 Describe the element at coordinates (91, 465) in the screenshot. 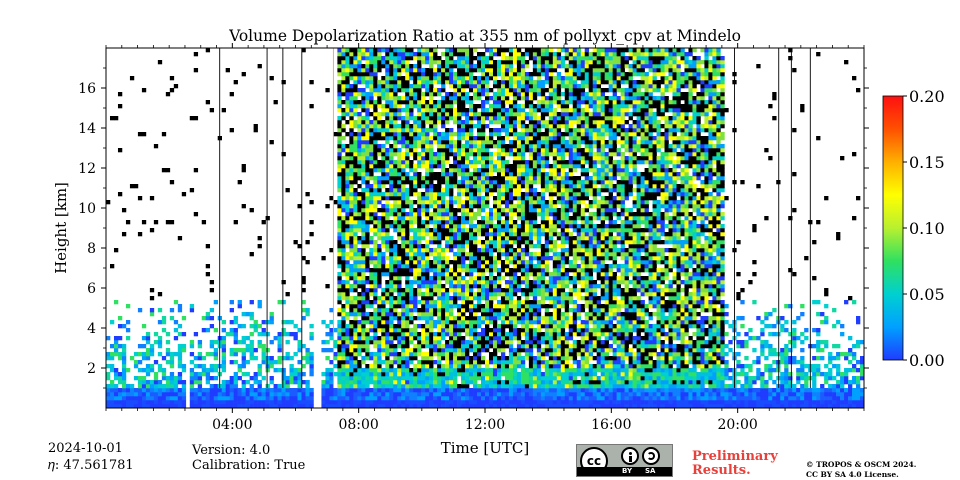

I see `footer-eta: 𝜂: 47.561781` at that location.